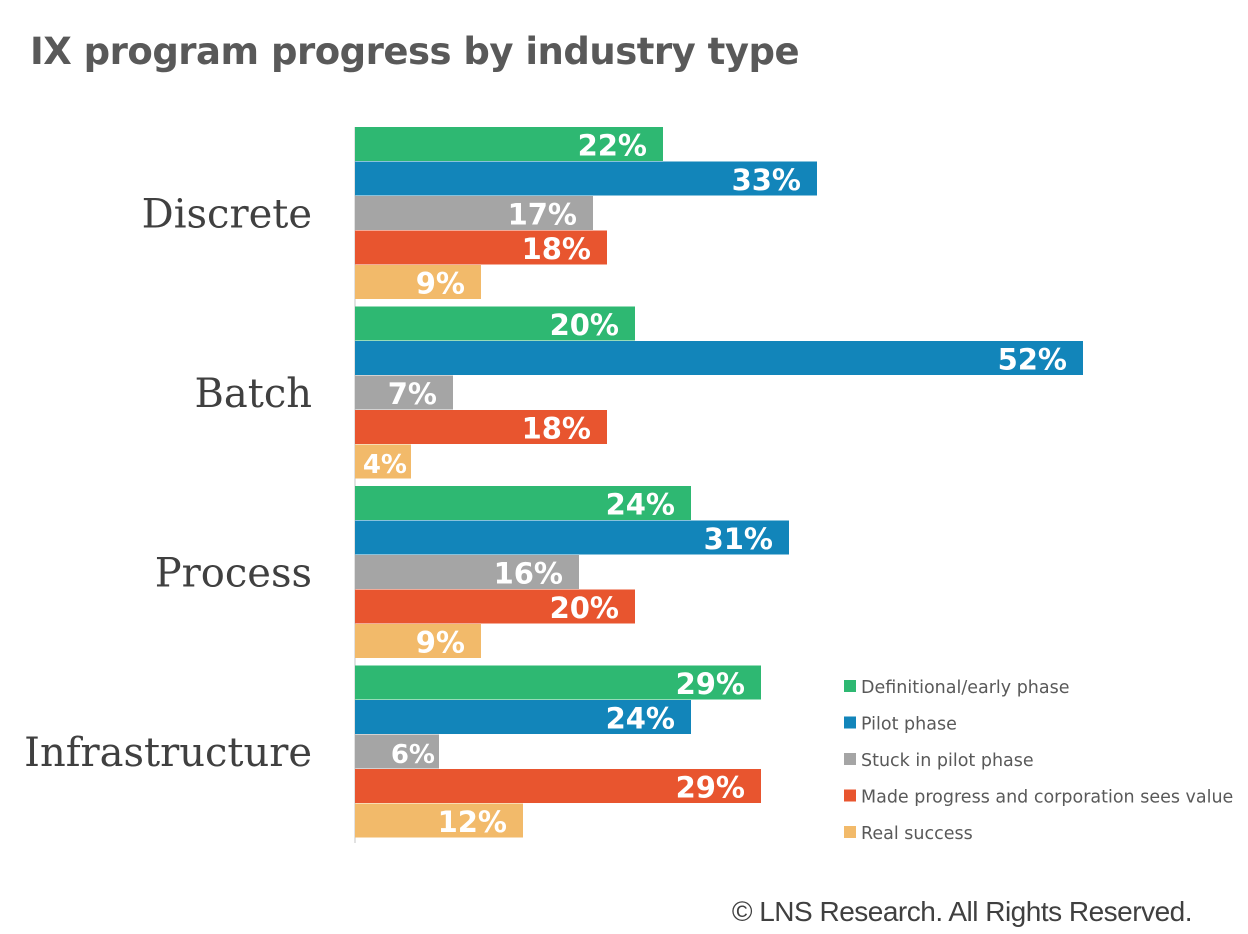  What do you see at coordinates (415, 51) in the screenshot?
I see `chart-title: IX program progress by industry type` at bounding box center [415, 51].